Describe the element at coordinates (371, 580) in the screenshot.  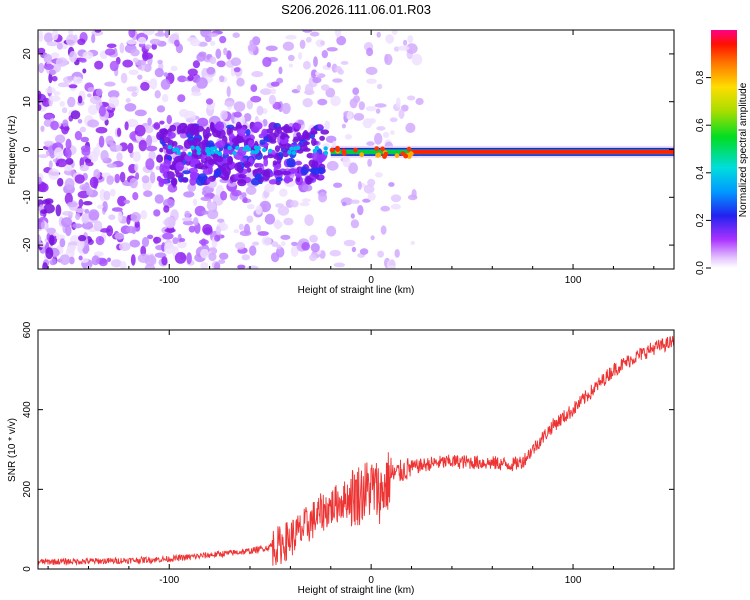
I see `snr-x-tick-label: 0` at that location.